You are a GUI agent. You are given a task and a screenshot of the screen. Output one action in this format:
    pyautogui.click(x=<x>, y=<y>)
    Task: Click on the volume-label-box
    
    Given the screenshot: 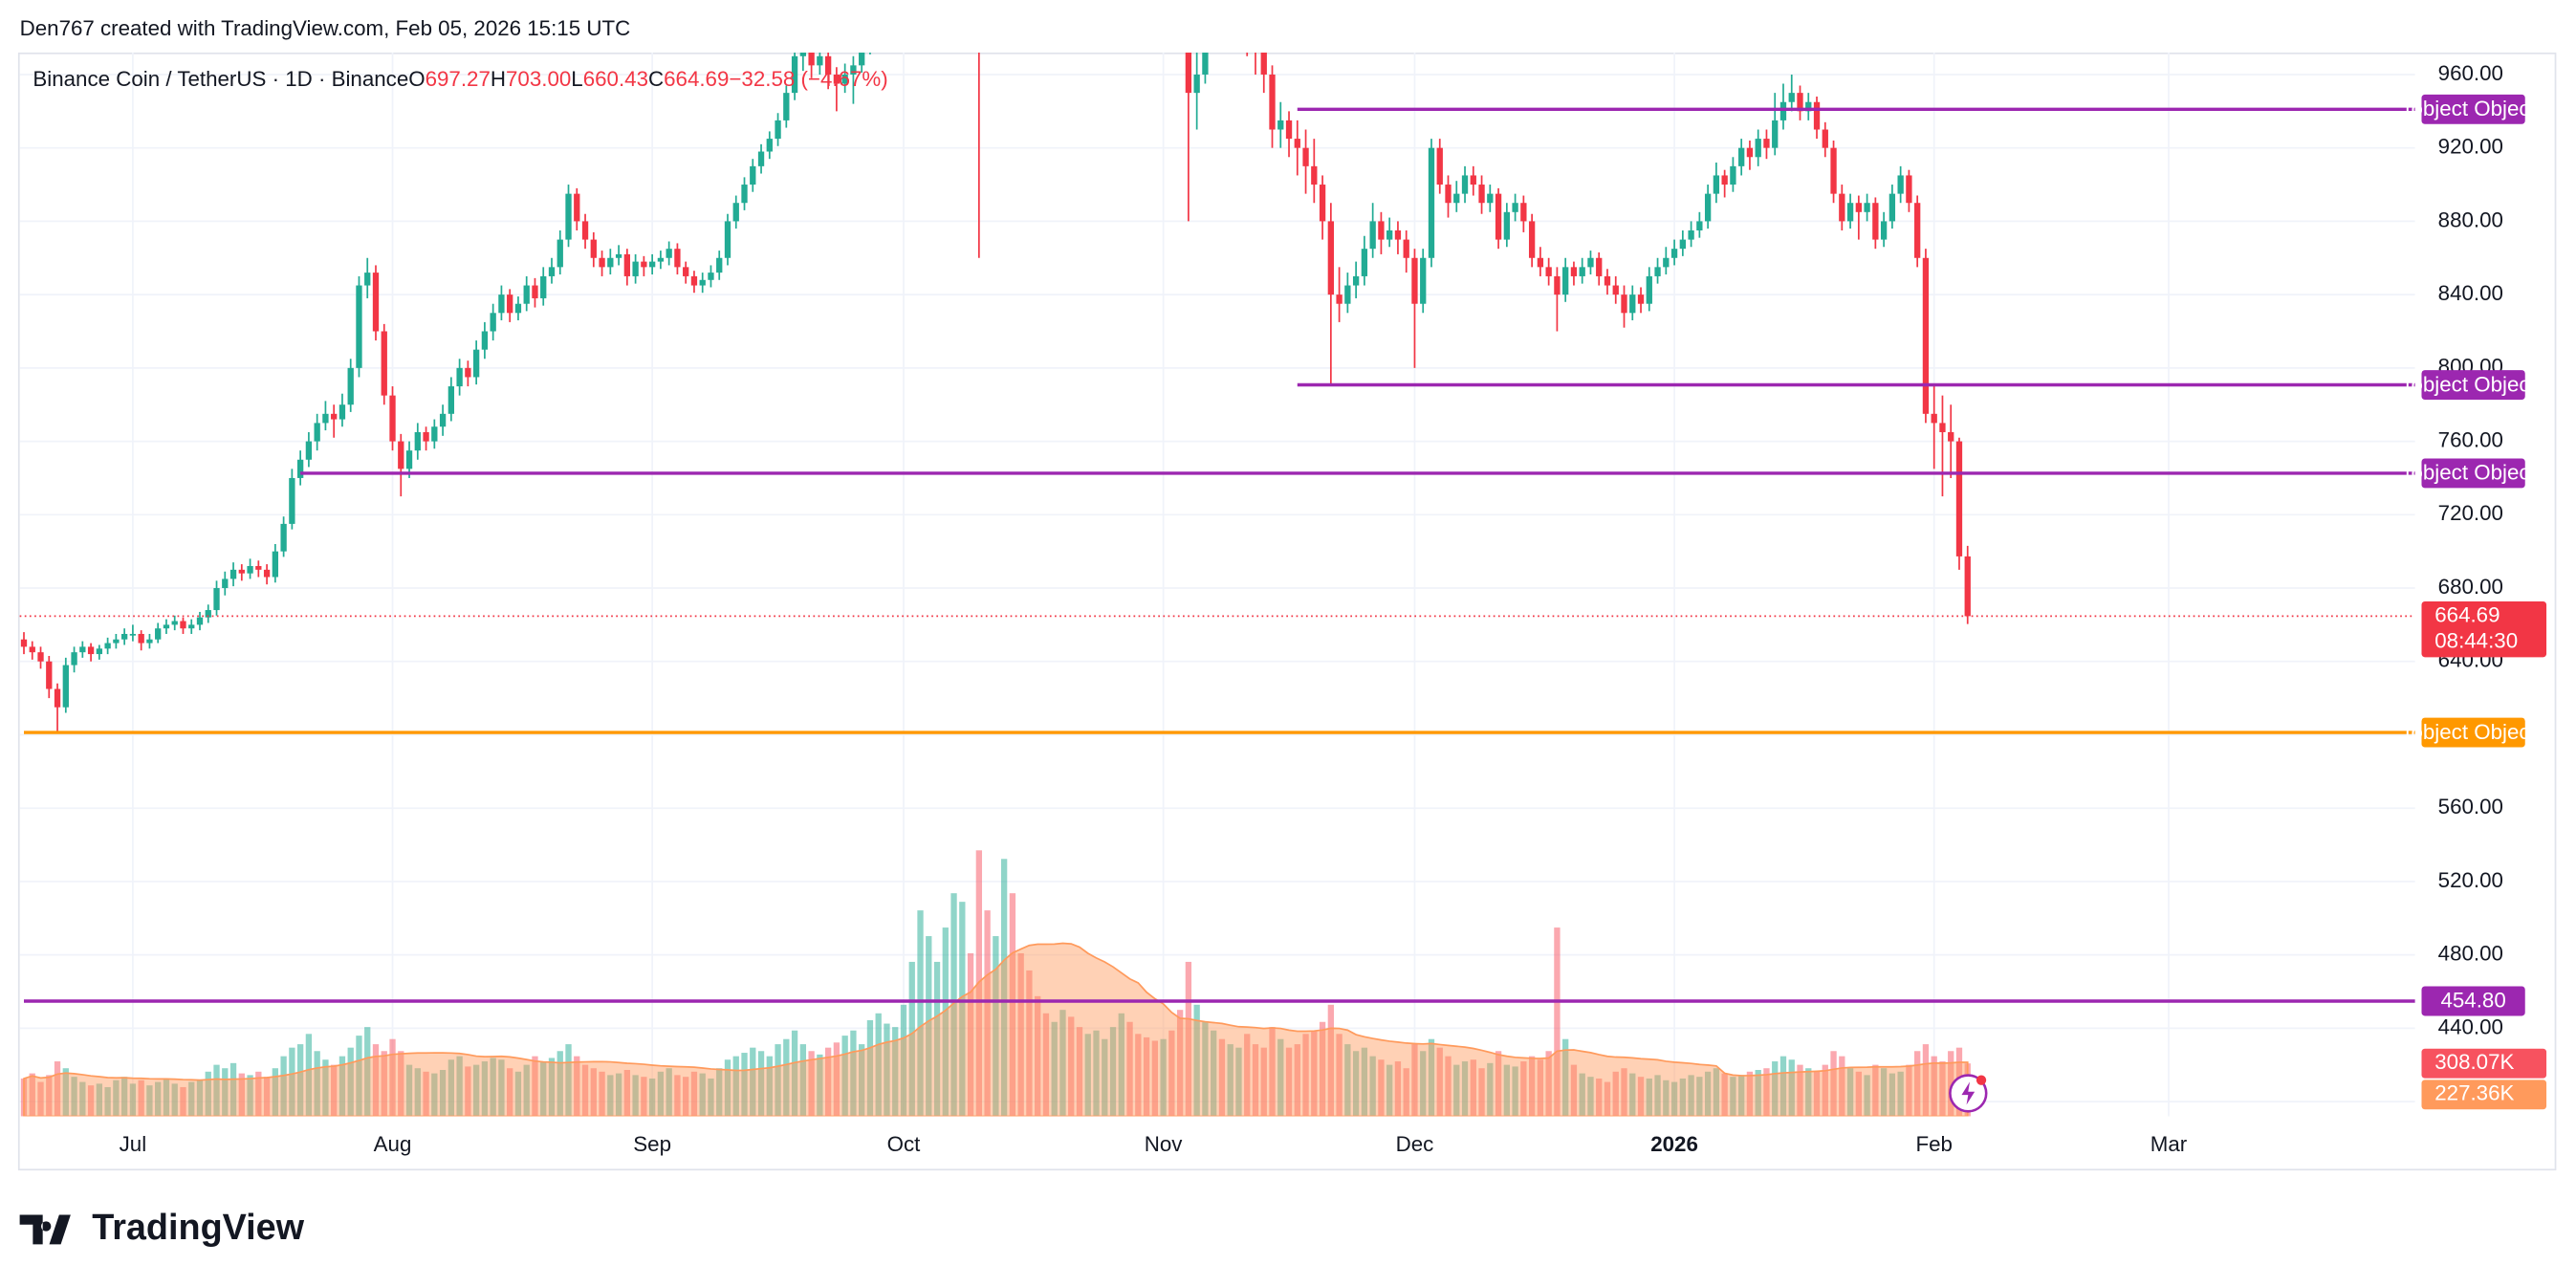 What is the action you would take?
    pyautogui.click(x=2484, y=1063)
    